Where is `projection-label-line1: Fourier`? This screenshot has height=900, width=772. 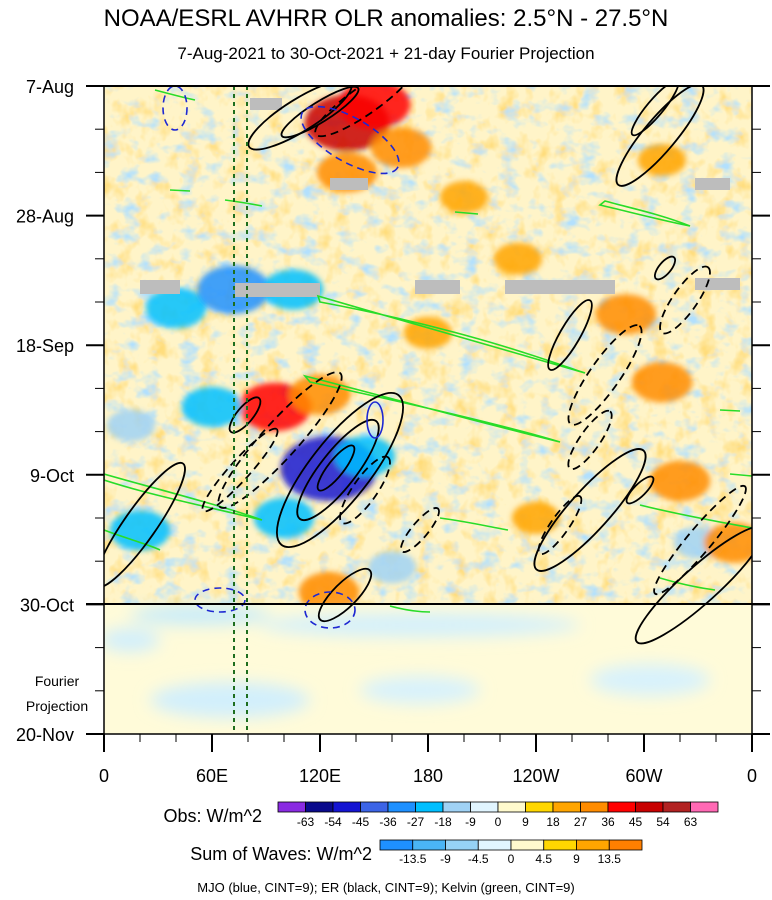
projection-label-line1: Fourier is located at coordinates (57, 681).